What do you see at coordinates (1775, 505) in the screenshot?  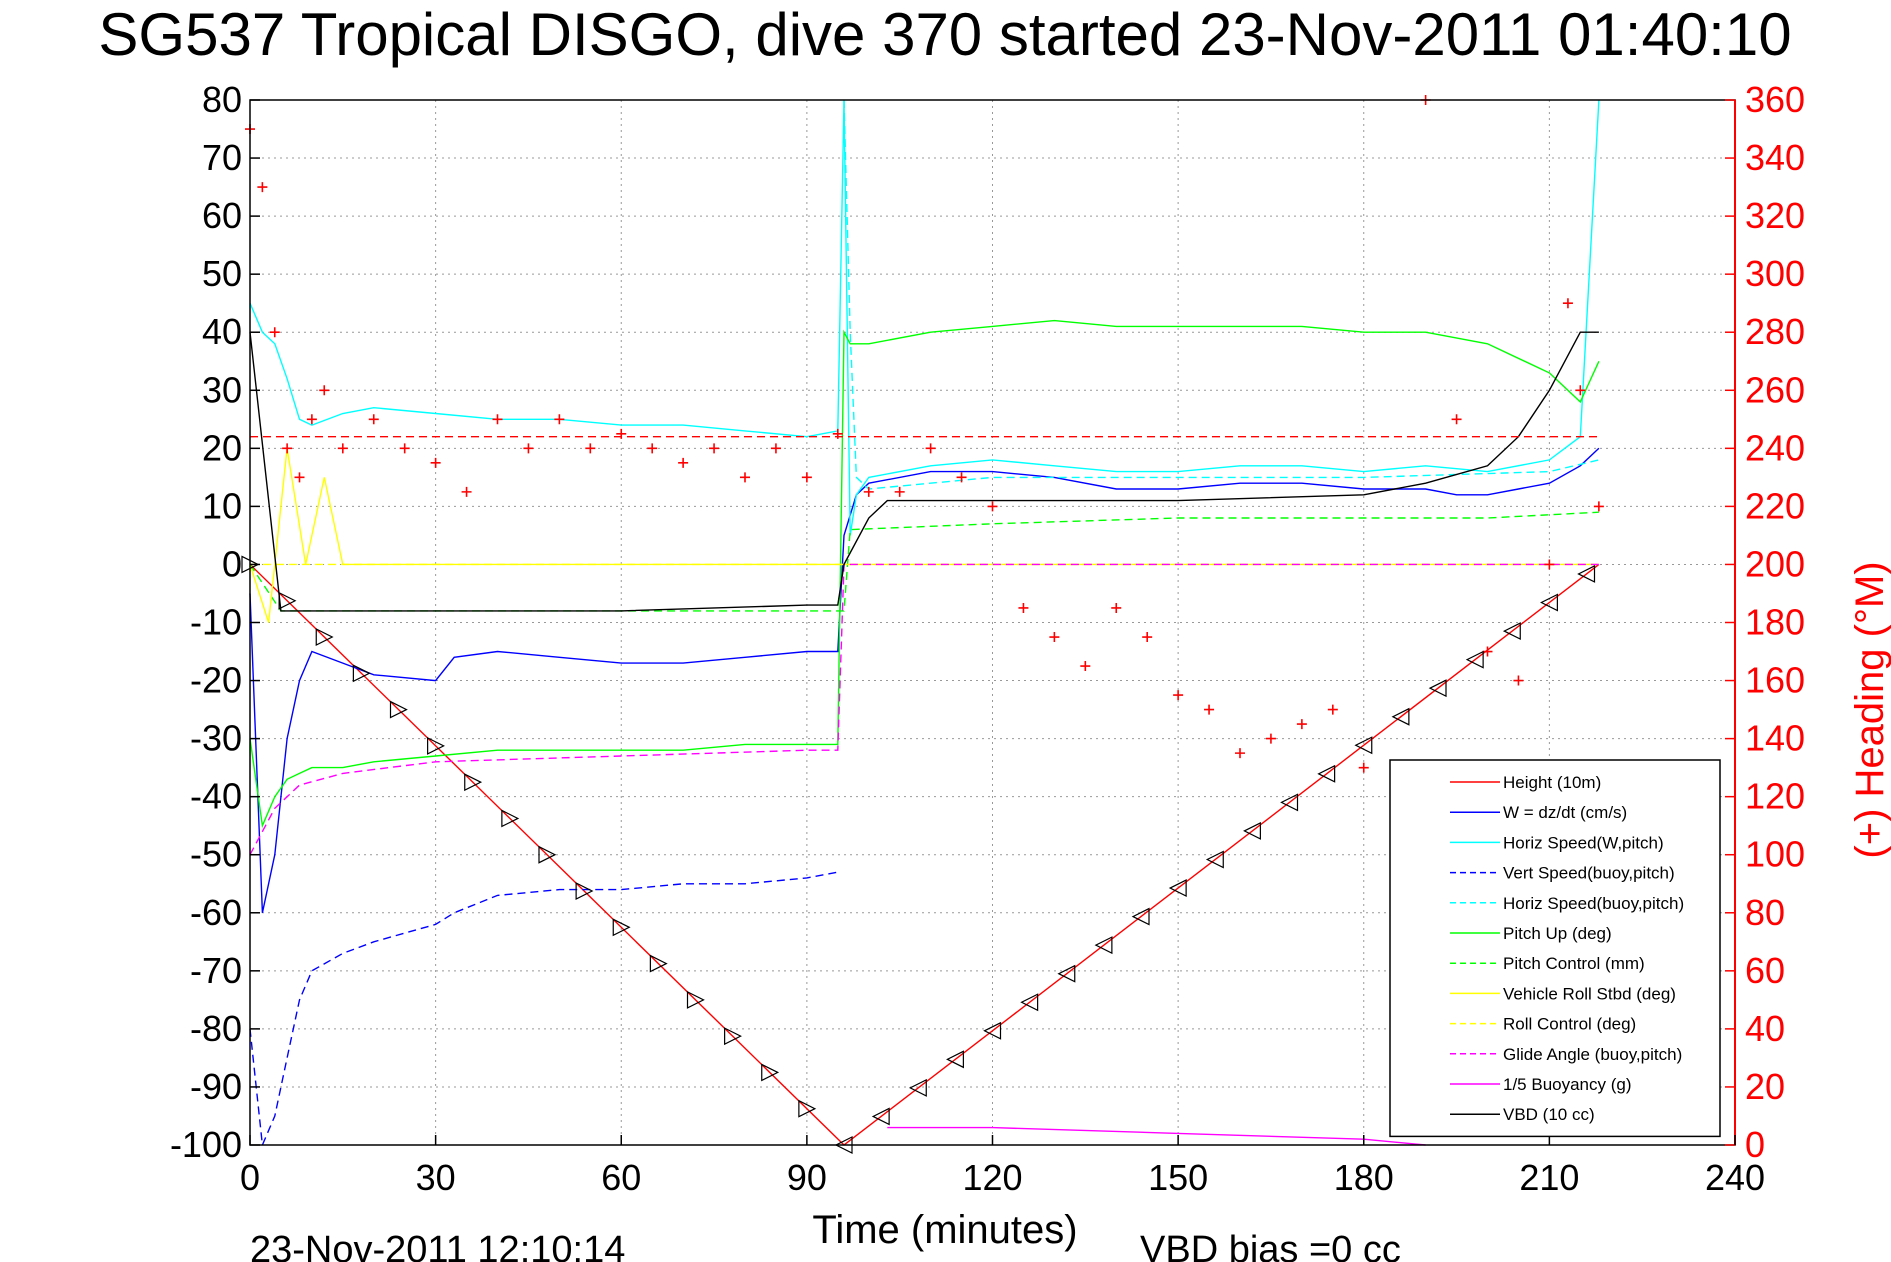 I see `y2-tick-label: 220` at bounding box center [1775, 505].